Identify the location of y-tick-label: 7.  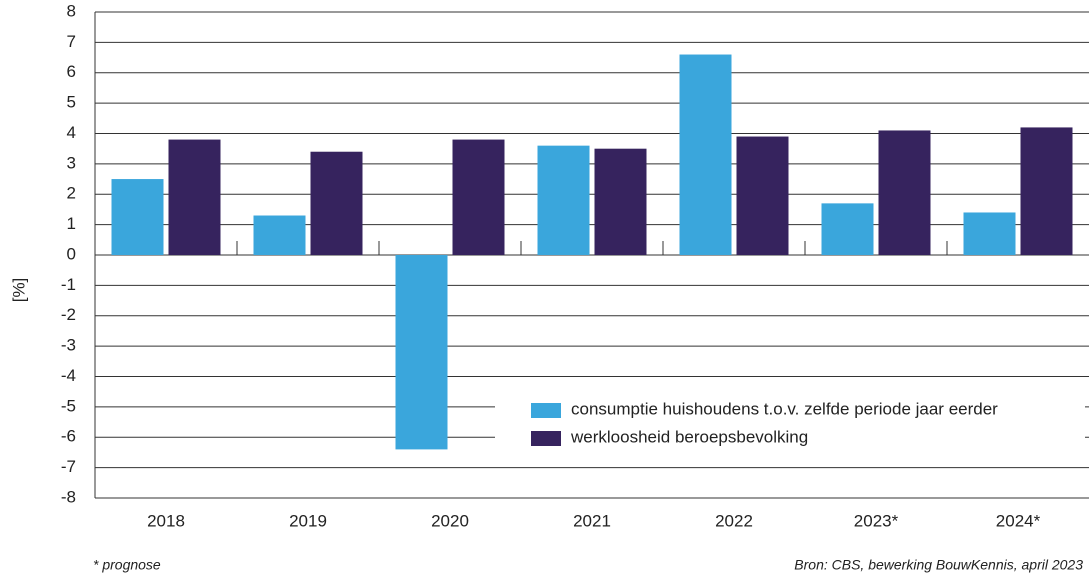
(71, 41).